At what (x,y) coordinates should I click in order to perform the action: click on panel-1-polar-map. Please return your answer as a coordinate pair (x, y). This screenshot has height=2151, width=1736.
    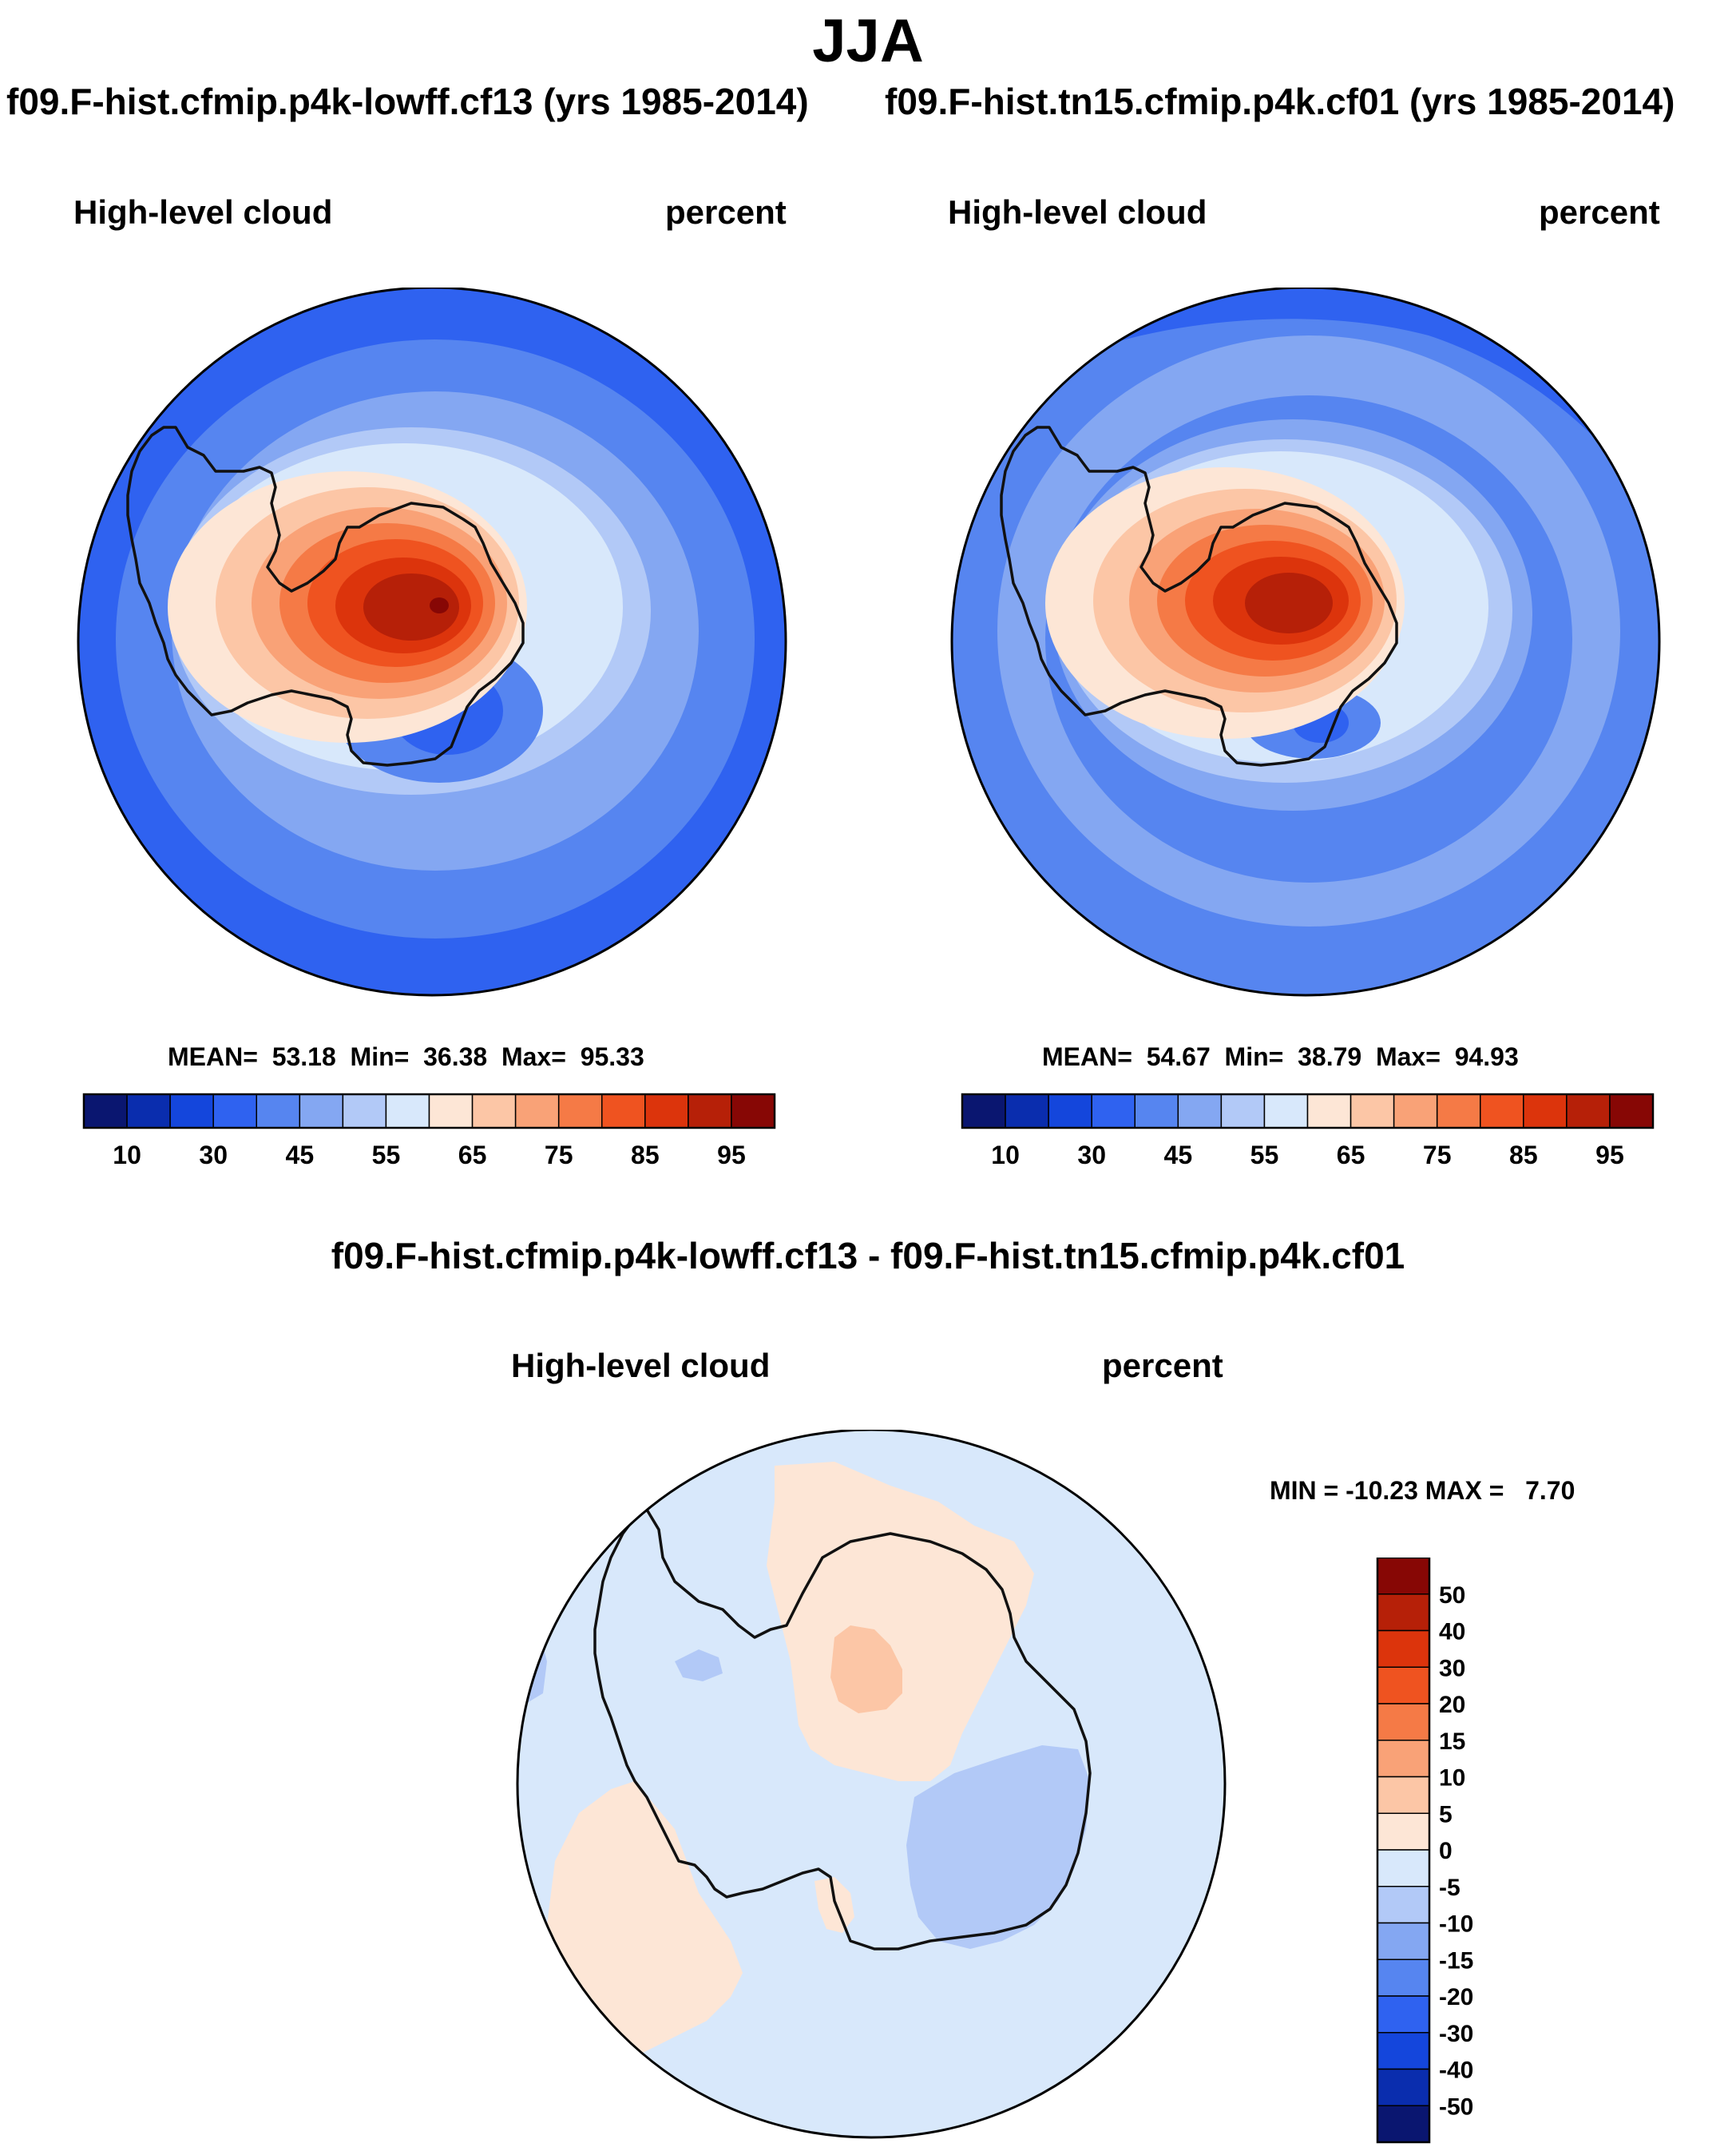
    Looking at the image, I should click on (432, 642).